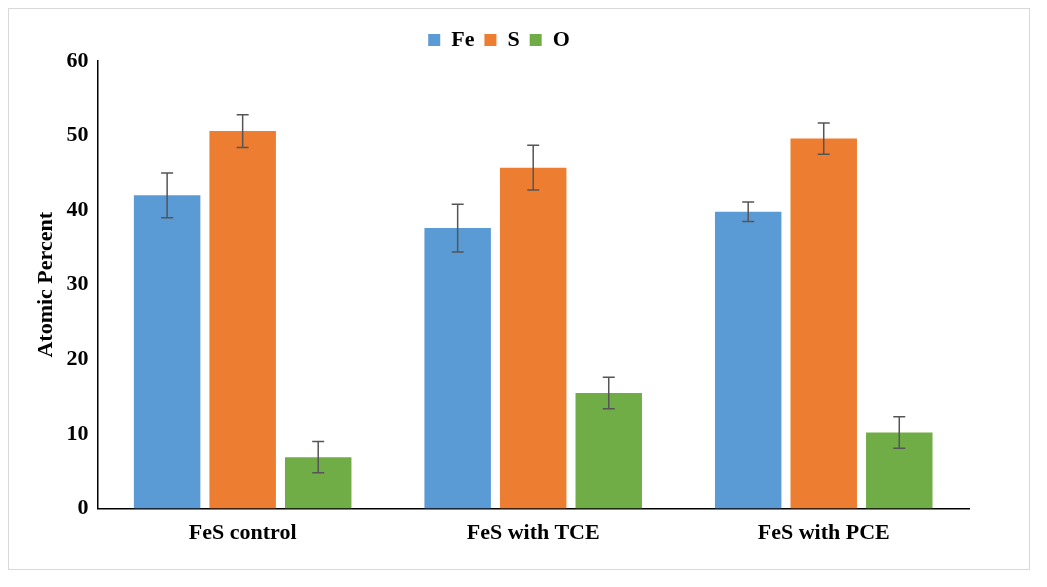 This screenshot has height=587, width=1047. What do you see at coordinates (561, 38) in the screenshot?
I see `legend-label: O` at bounding box center [561, 38].